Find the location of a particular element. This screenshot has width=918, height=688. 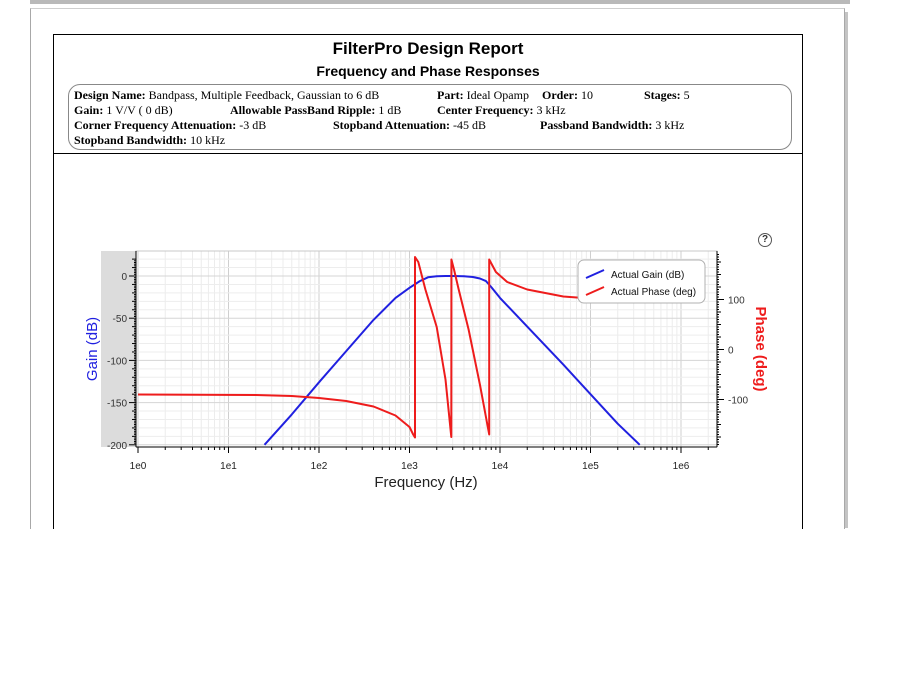

y-tick-label: -50 is located at coordinates (120, 319).